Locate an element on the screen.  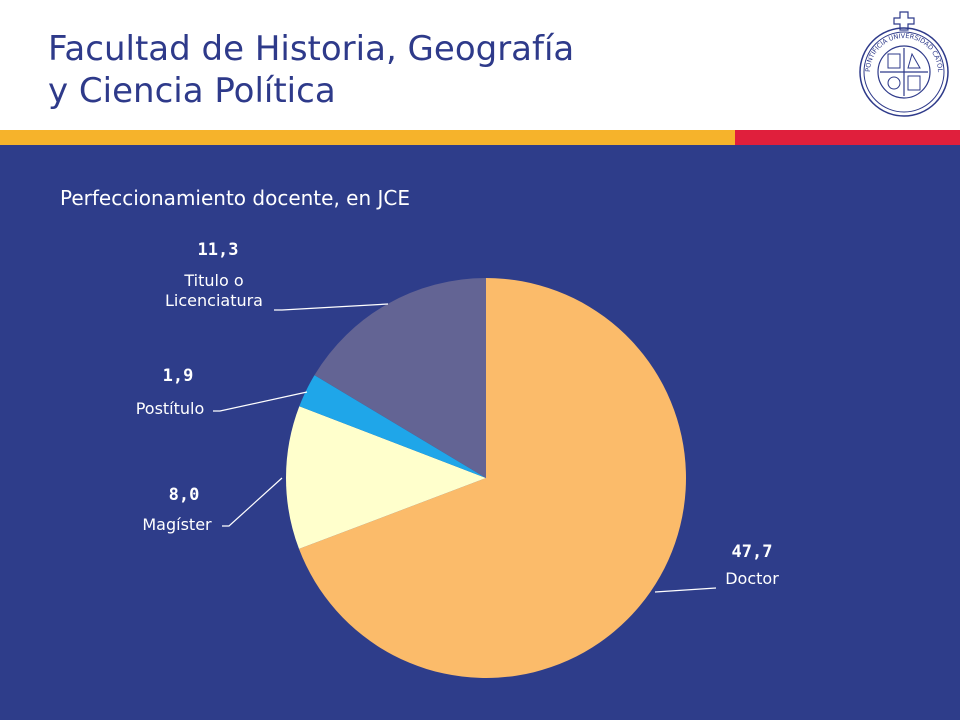
orange-band is located at coordinates (367, 137).